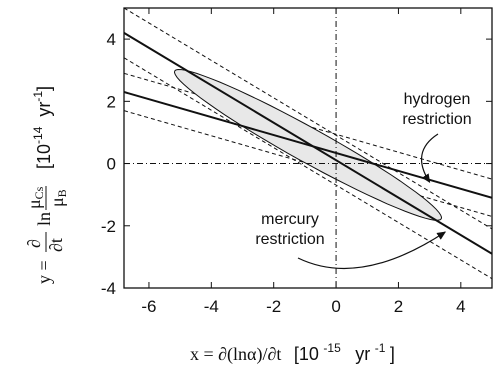 Image resolution: width=493 pixels, height=367 pixels. Describe the element at coordinates (111, 39) in the screenshot. I see `y-tick-label: 4` at that location.